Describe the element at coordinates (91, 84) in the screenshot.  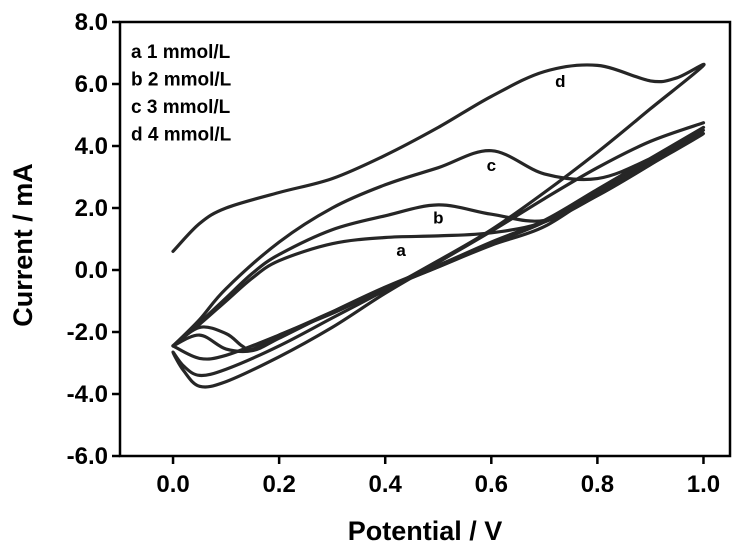
I see `y-tick-label: 6.0` at that location.